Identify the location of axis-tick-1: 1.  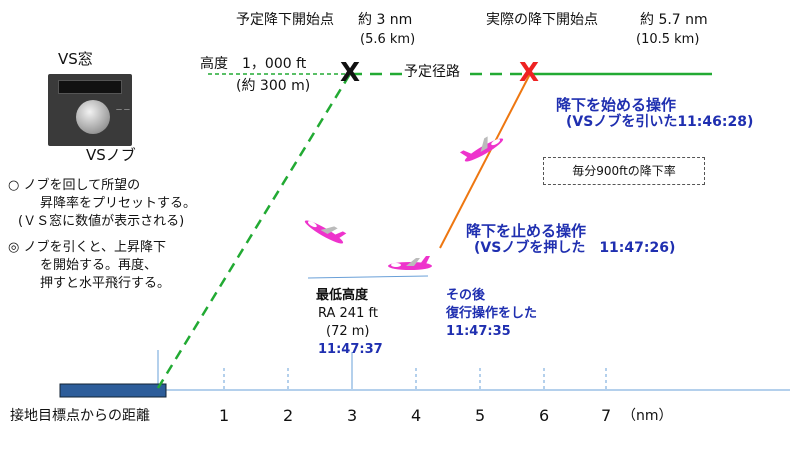
(224, 415).